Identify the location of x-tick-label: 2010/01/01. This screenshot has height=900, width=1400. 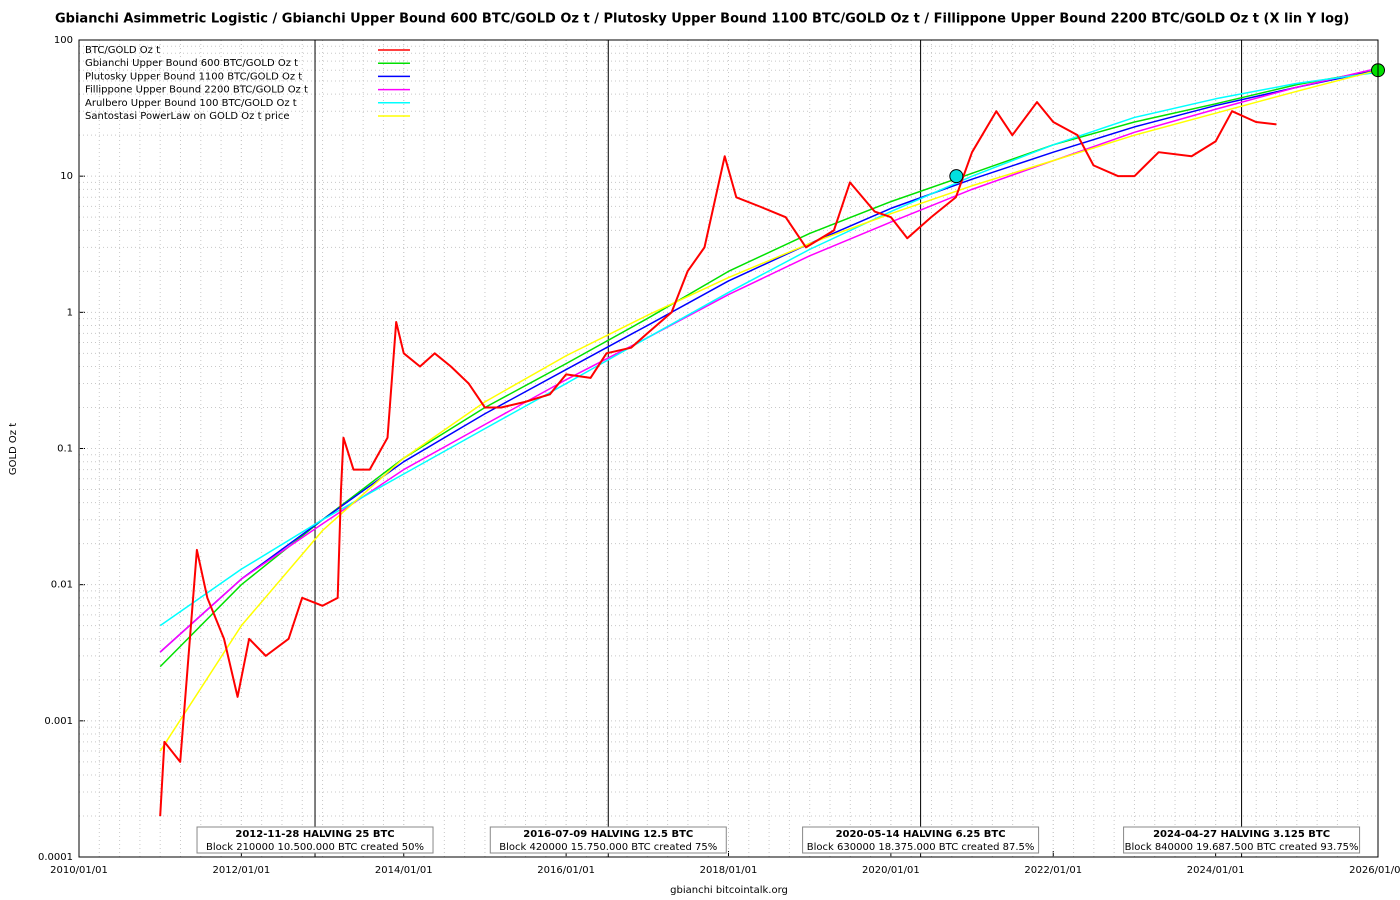
(79, 870).